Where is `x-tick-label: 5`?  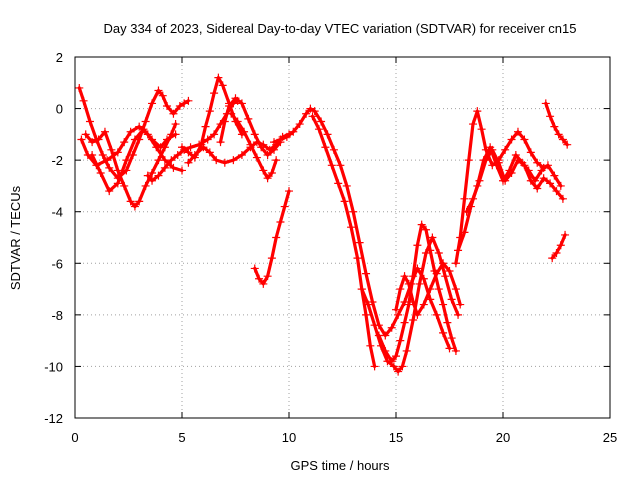
x-tick-label: 5 is located at coordinates (181, 437).